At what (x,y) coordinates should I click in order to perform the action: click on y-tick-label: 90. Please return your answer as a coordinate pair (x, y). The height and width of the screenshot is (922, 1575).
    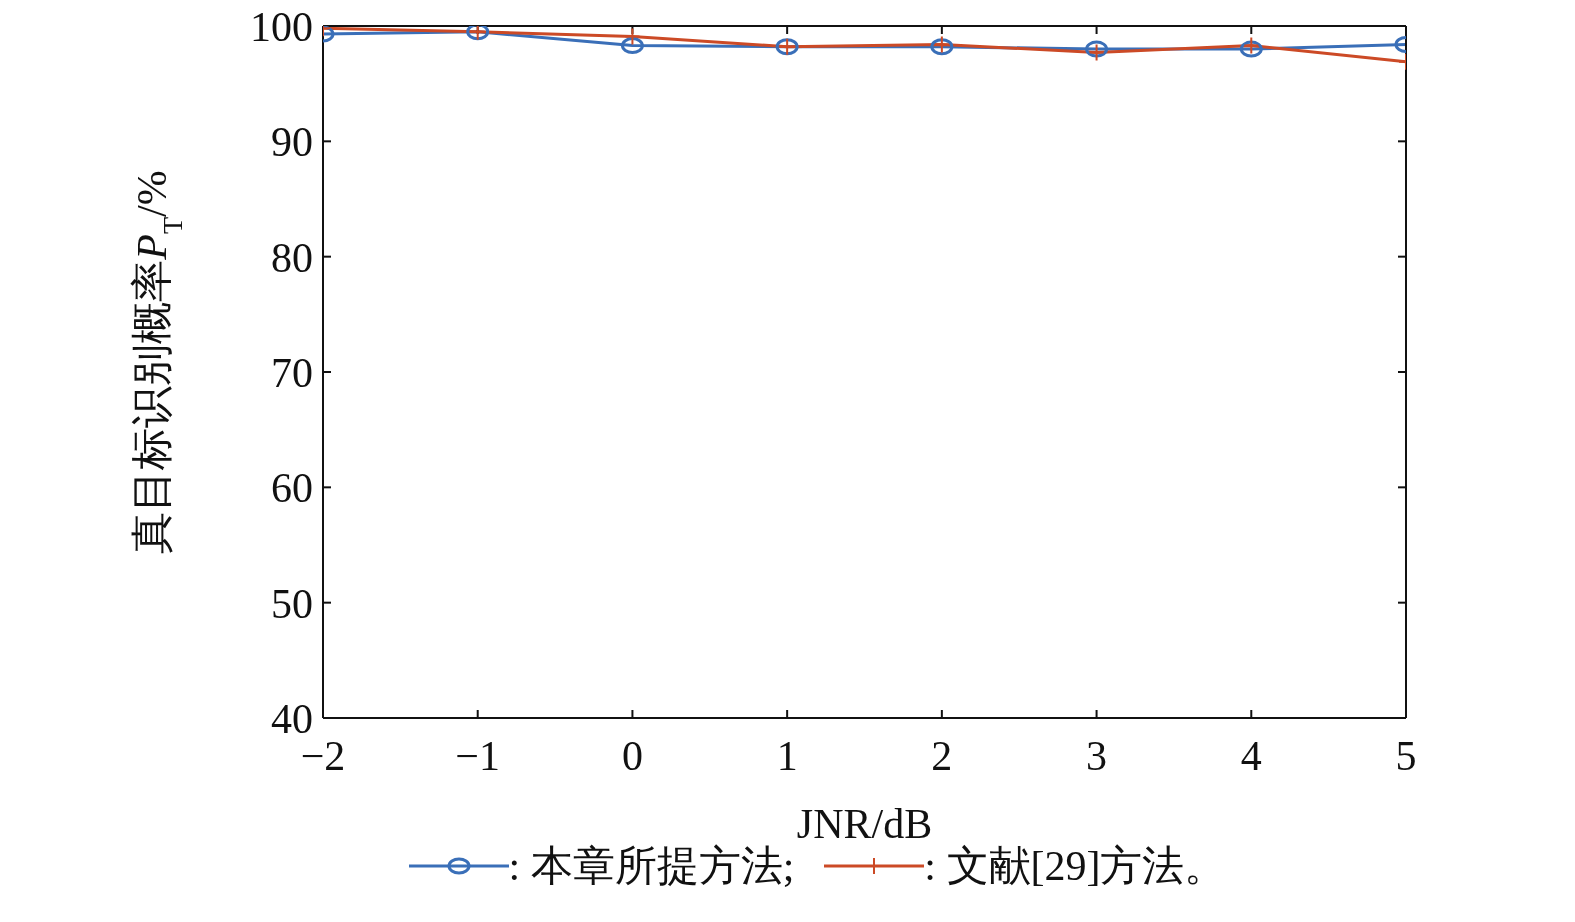
    Looking at the image, I should click on (292, 142).